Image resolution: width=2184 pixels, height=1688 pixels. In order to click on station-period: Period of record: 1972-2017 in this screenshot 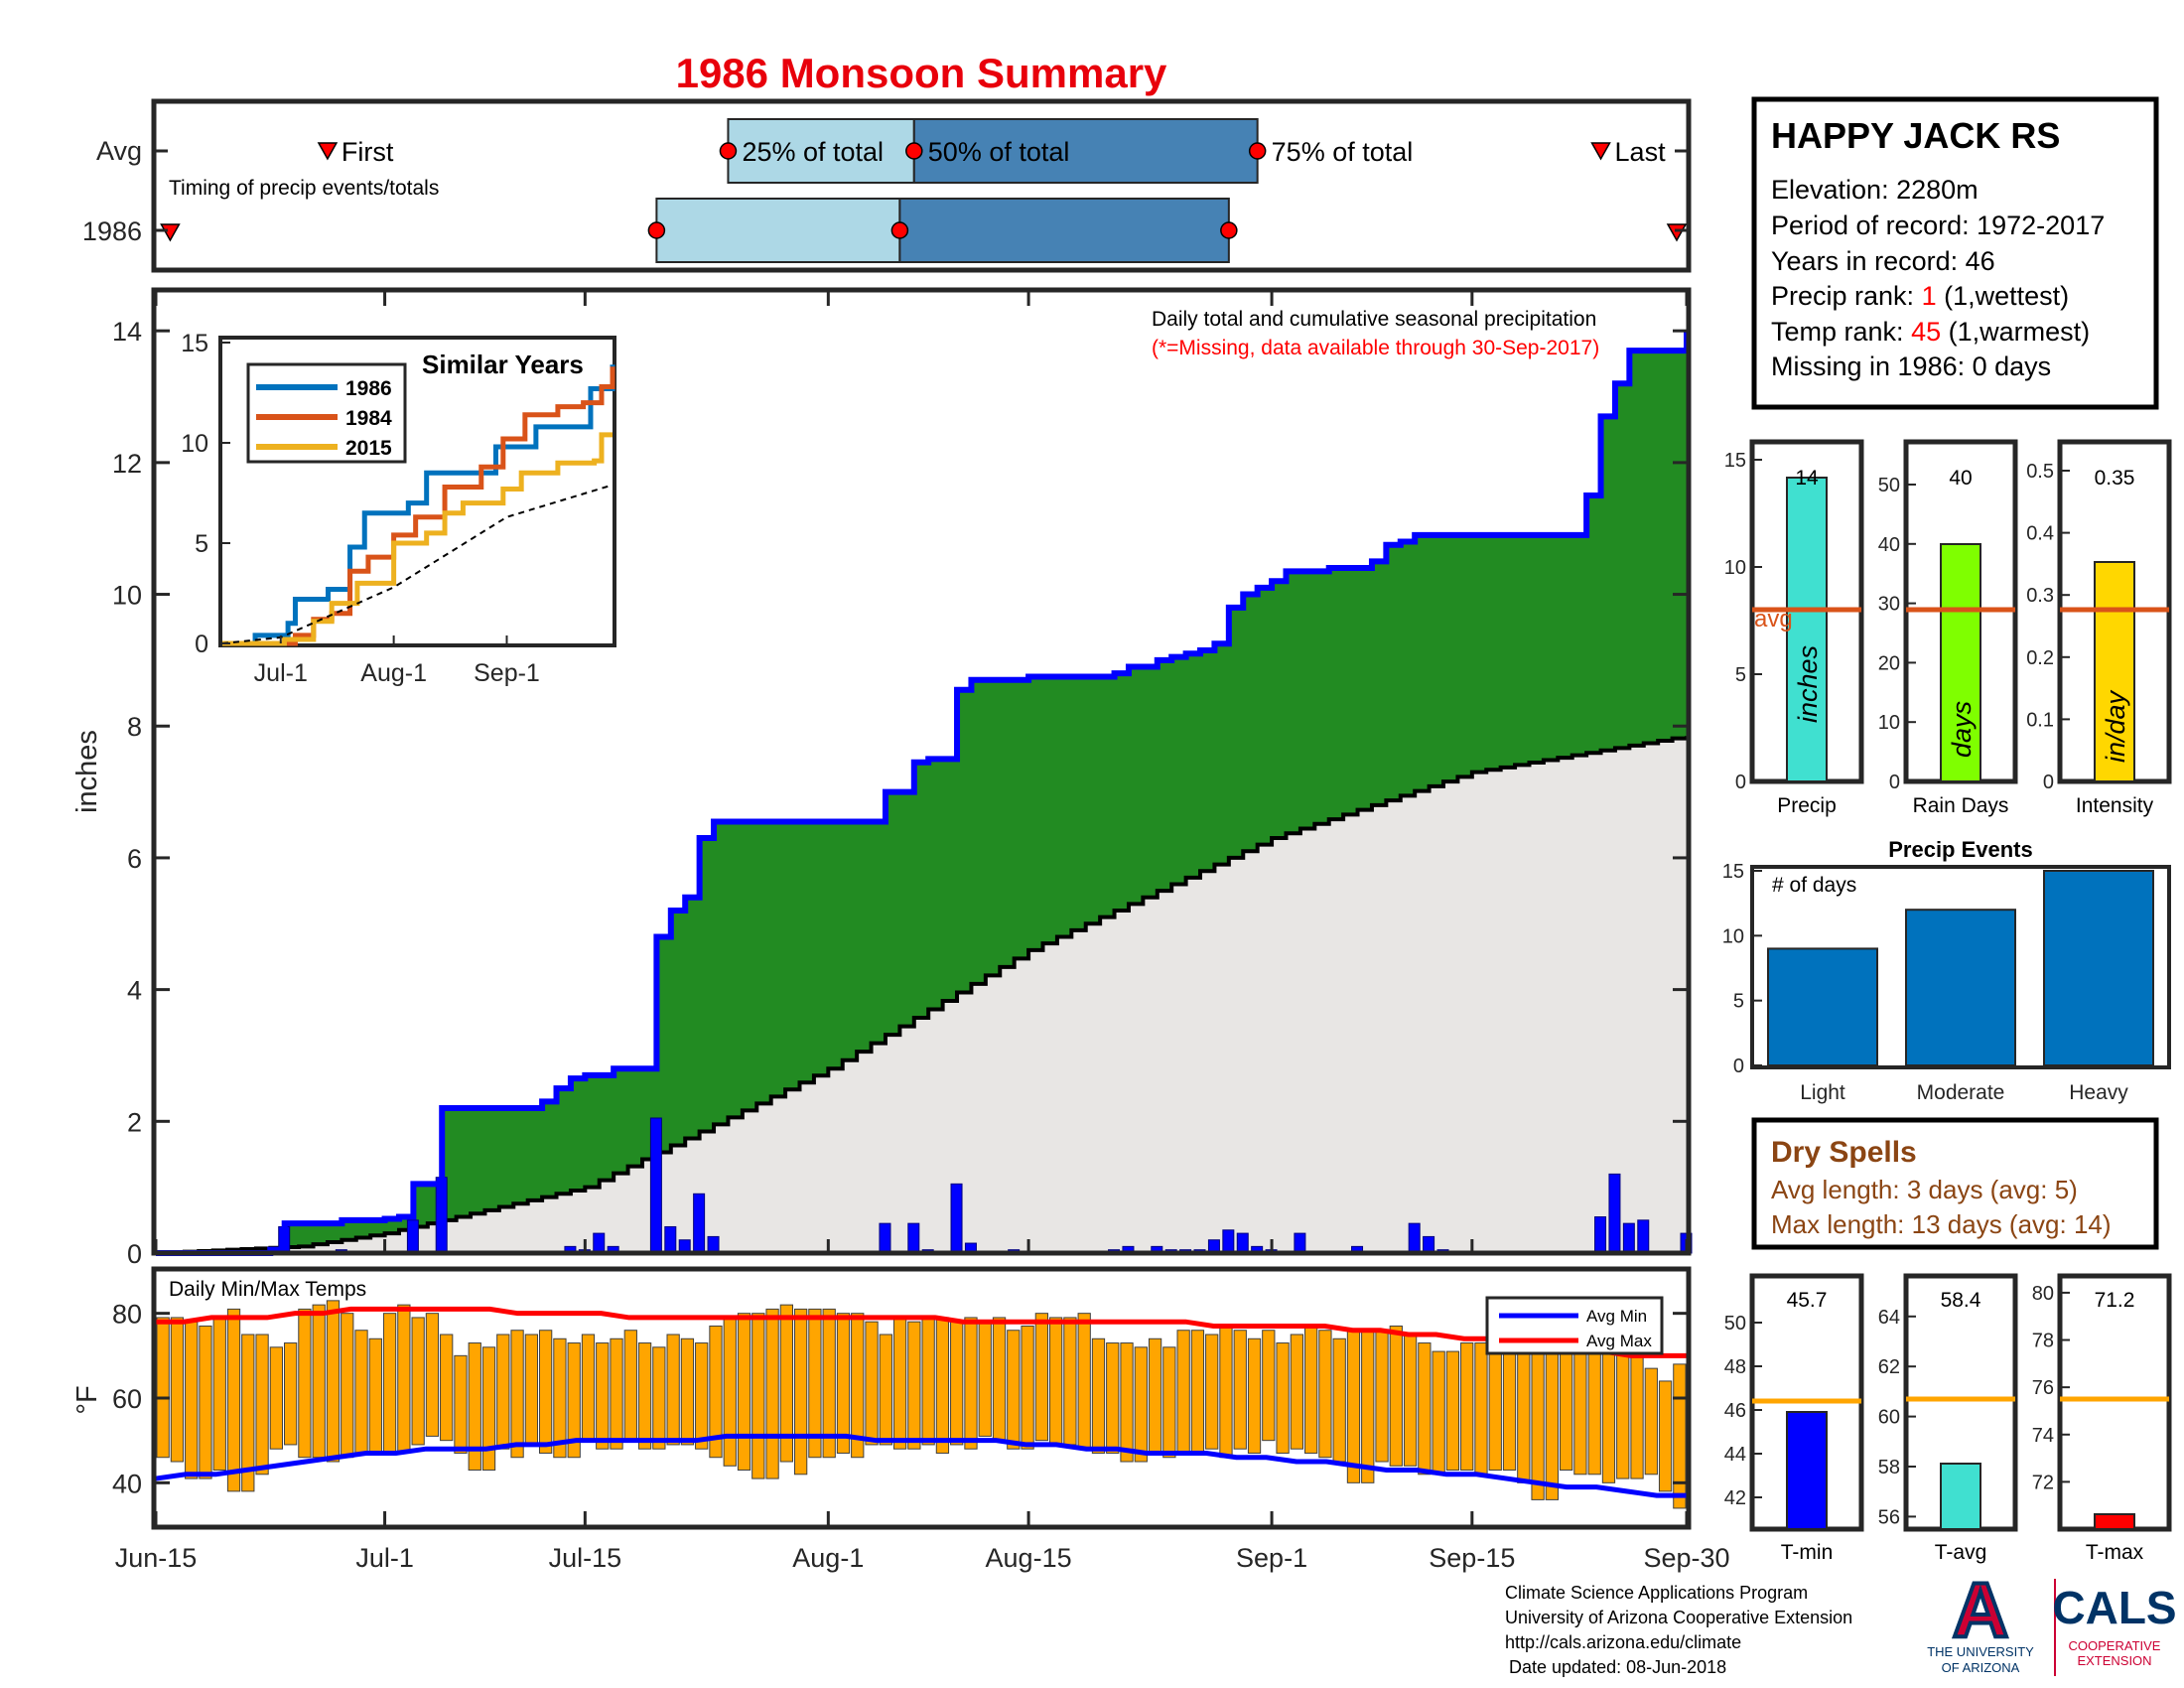, I will do `click(1938, 225)`.